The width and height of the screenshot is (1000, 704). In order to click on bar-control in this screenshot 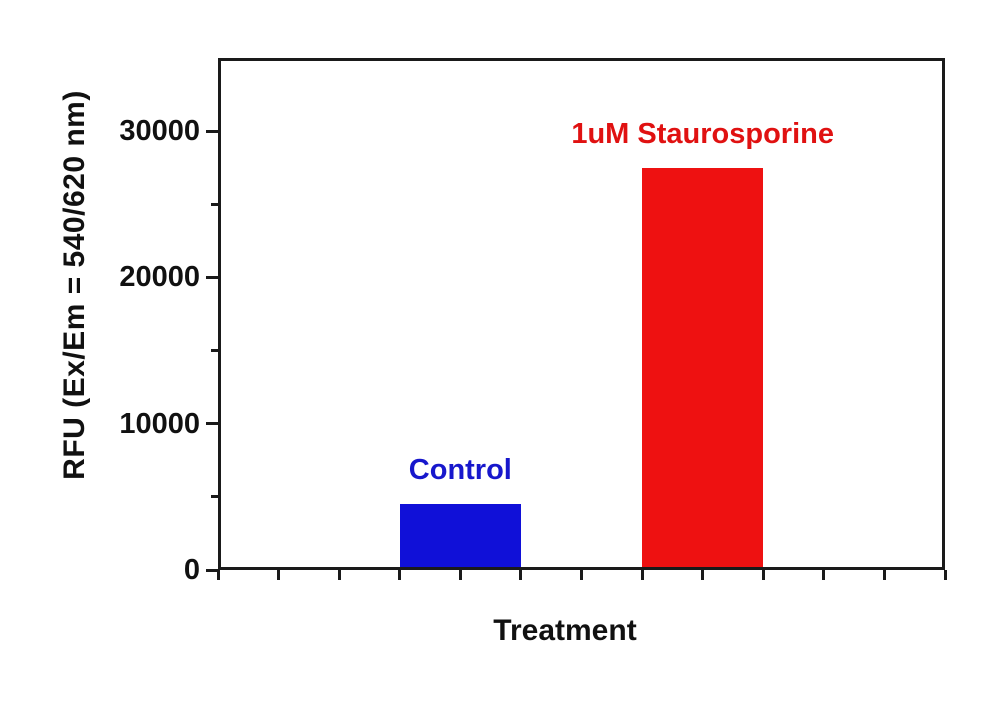, I will do `click(460, 537)`.